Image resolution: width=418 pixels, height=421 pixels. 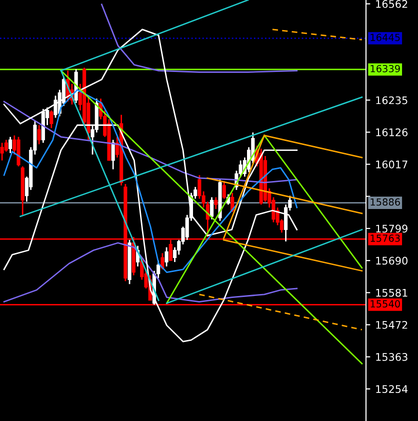 I want to click on y-tick-label: 15254, so click(x=392, y=389).